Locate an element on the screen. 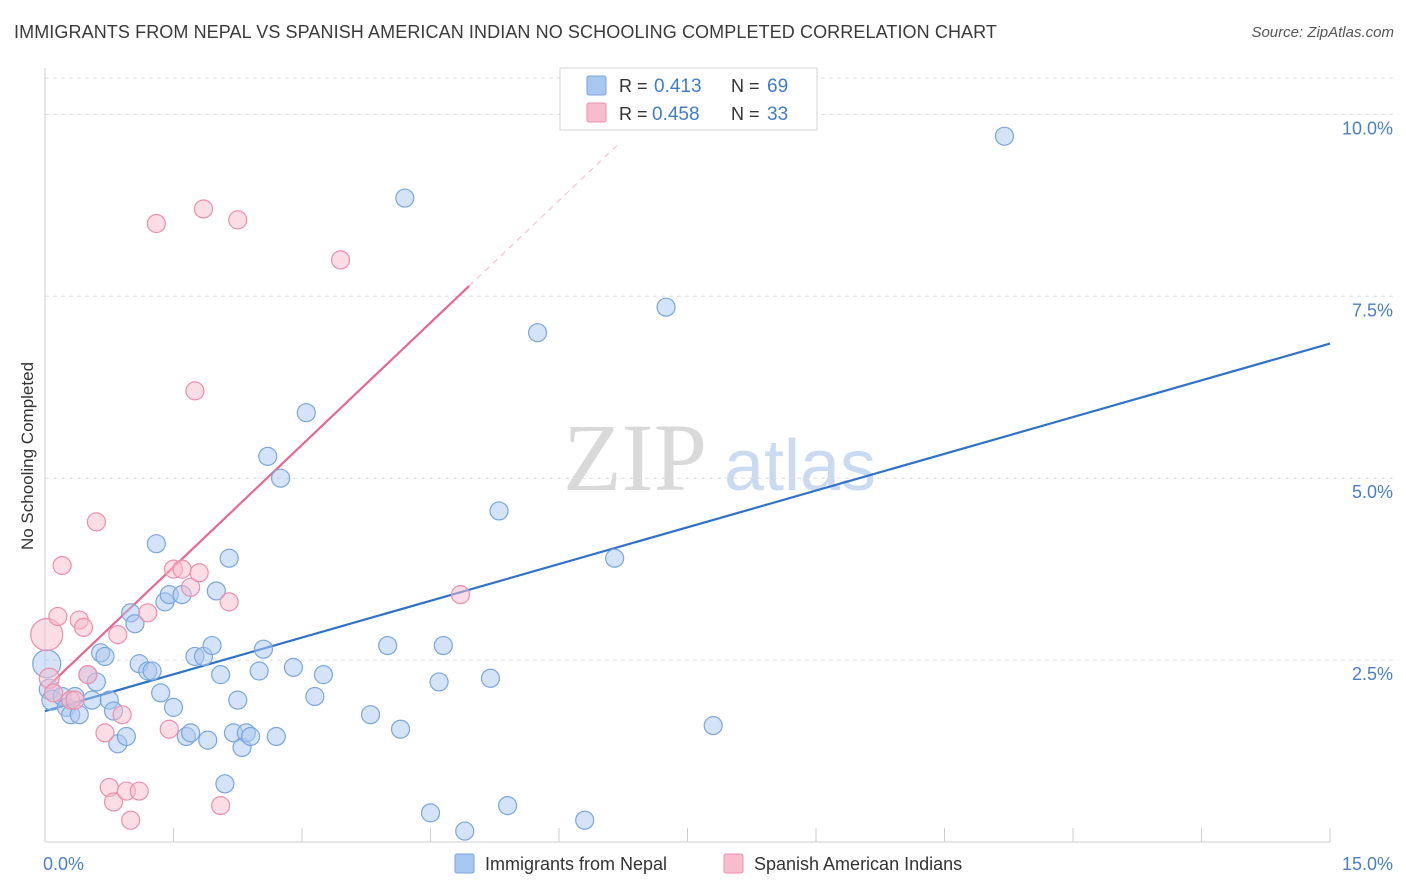  watermark-zip: ZIP is located at coordinates (635, 457).